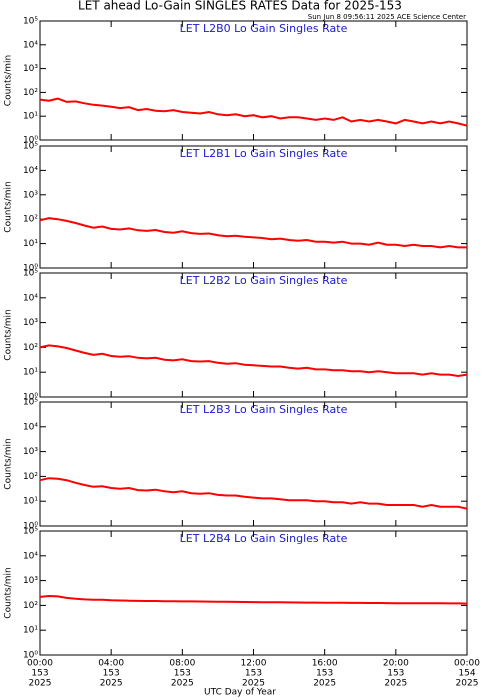 The width and height of the screenshot is (481, 700). I want to click on x-tick-label: 04:00, so click(111, 664).